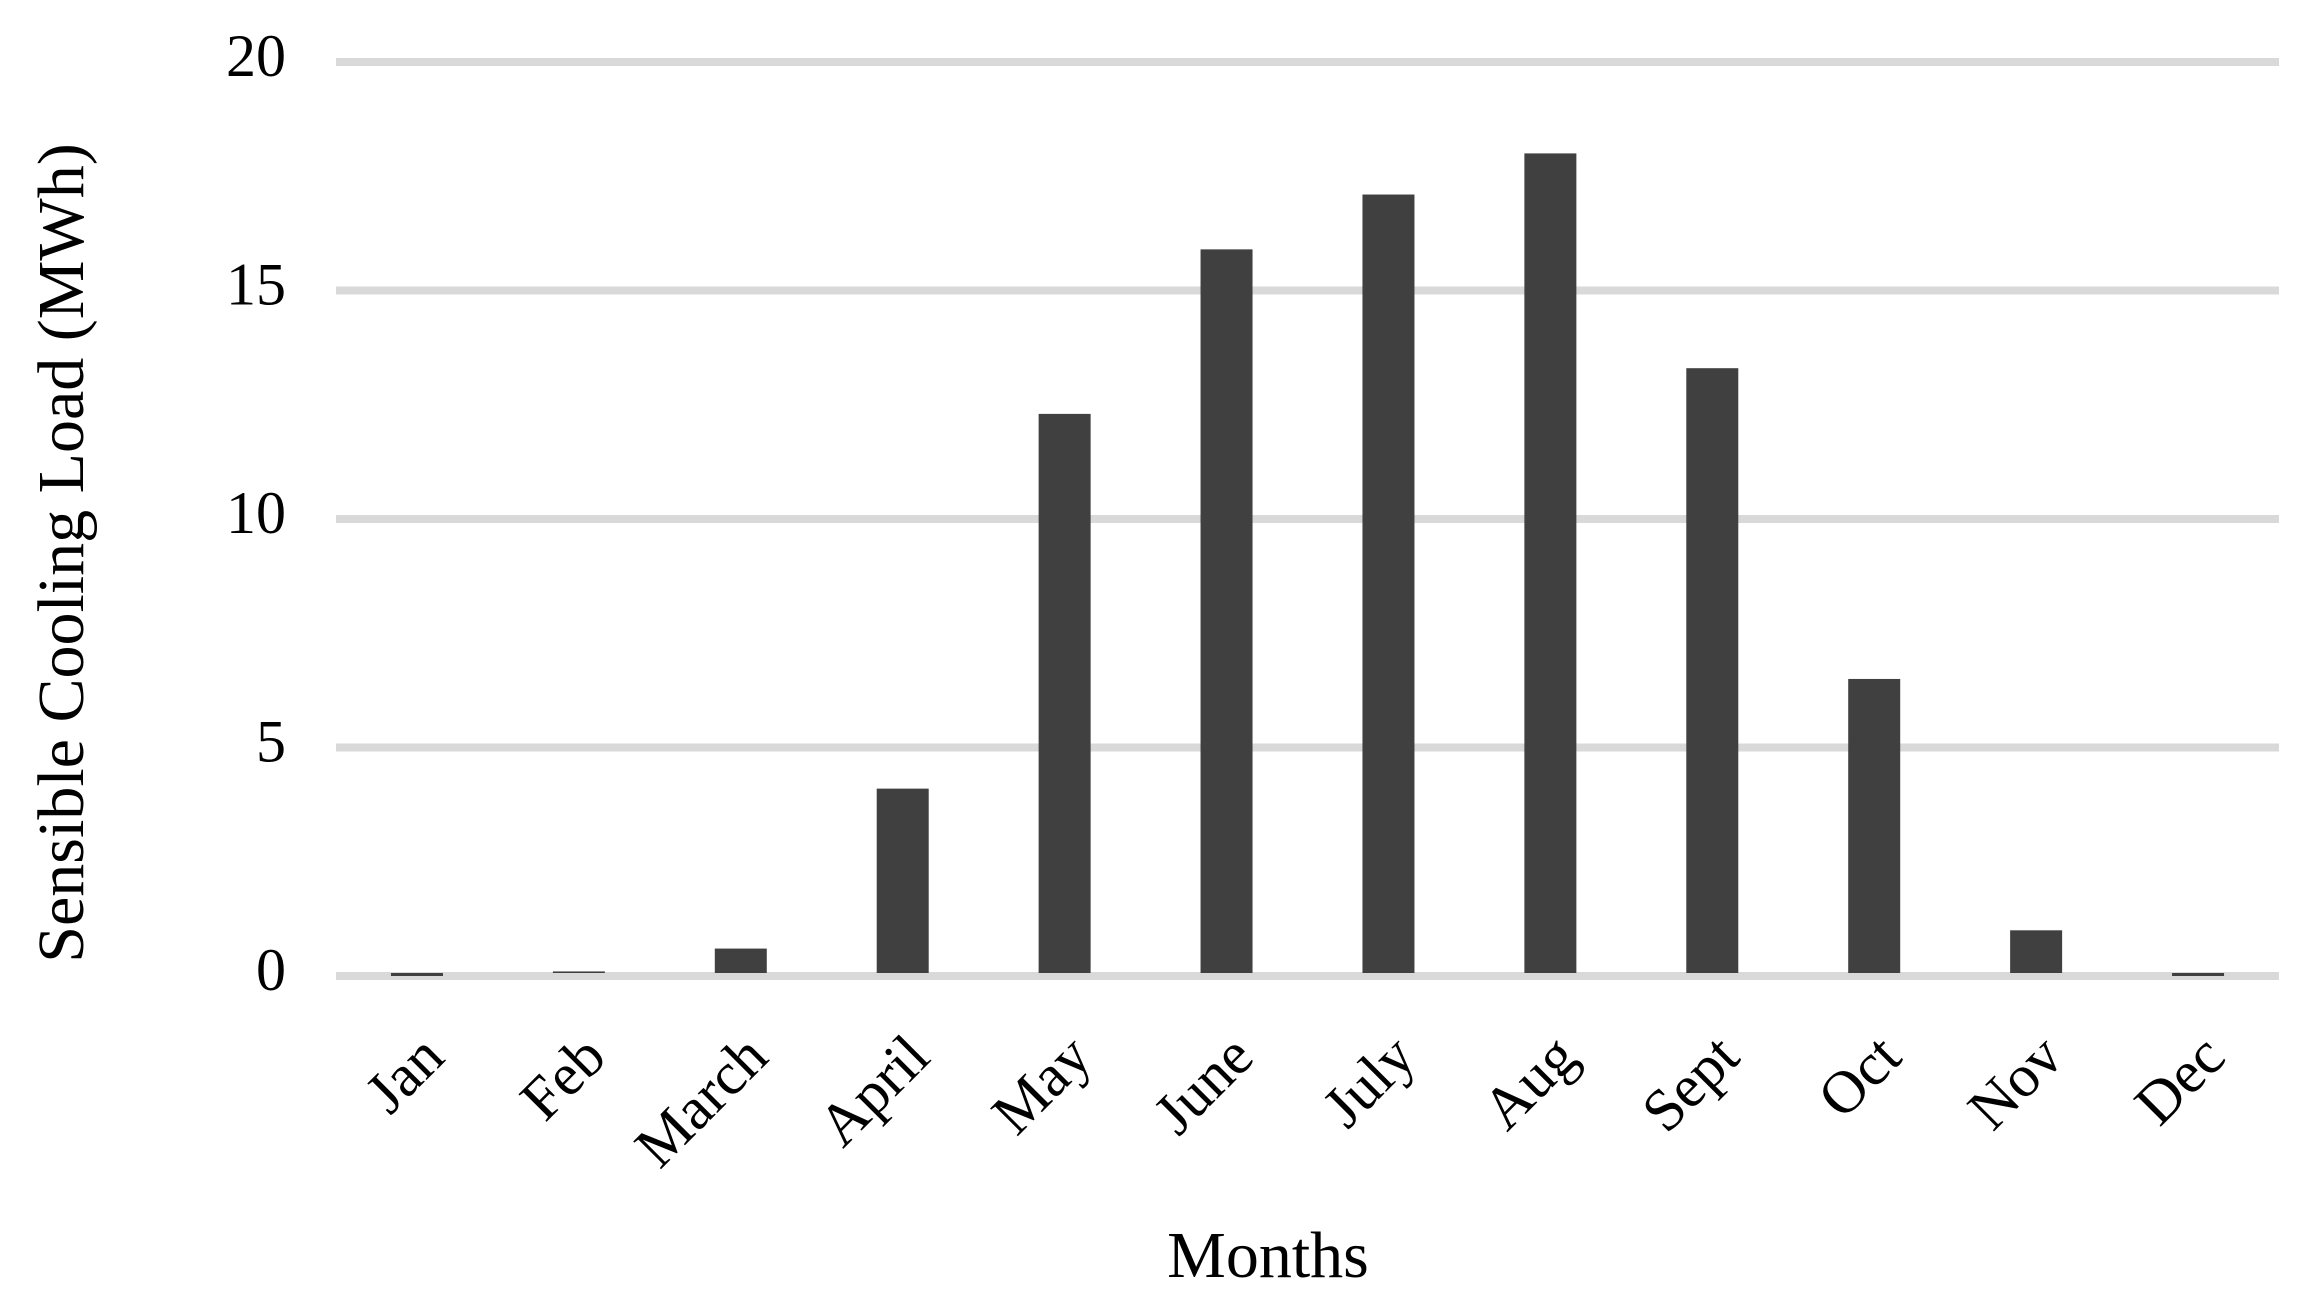  What do you see at coordinates (1203, 1084) in the screenshot?
I see `x-tick-label: June` at bounding box center [1203, 1084].